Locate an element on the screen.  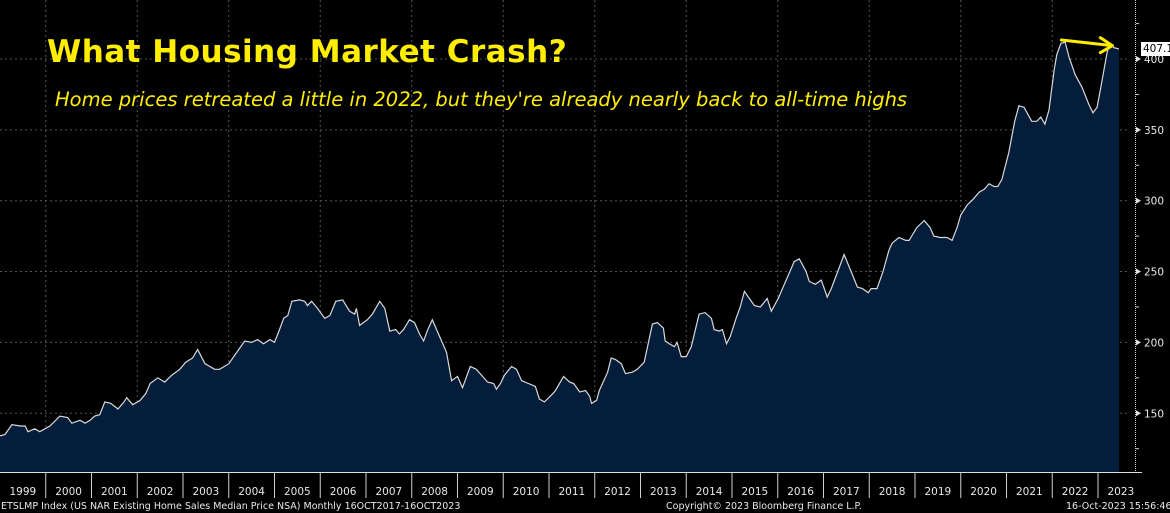
annotation-arrow is located at coordinates (1086, 45).